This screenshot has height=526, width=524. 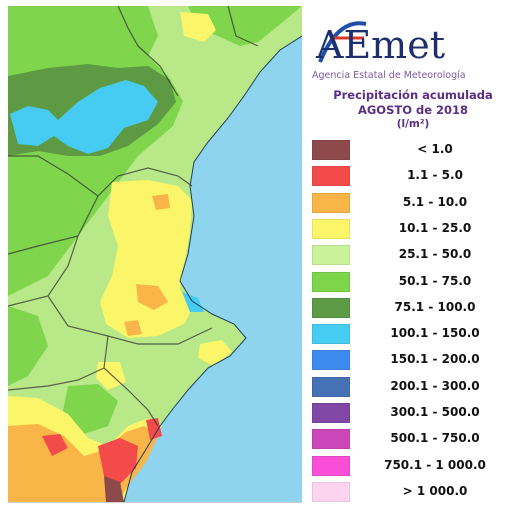 I want to click on logo-text: AEmet, so click(x=380, y=45).